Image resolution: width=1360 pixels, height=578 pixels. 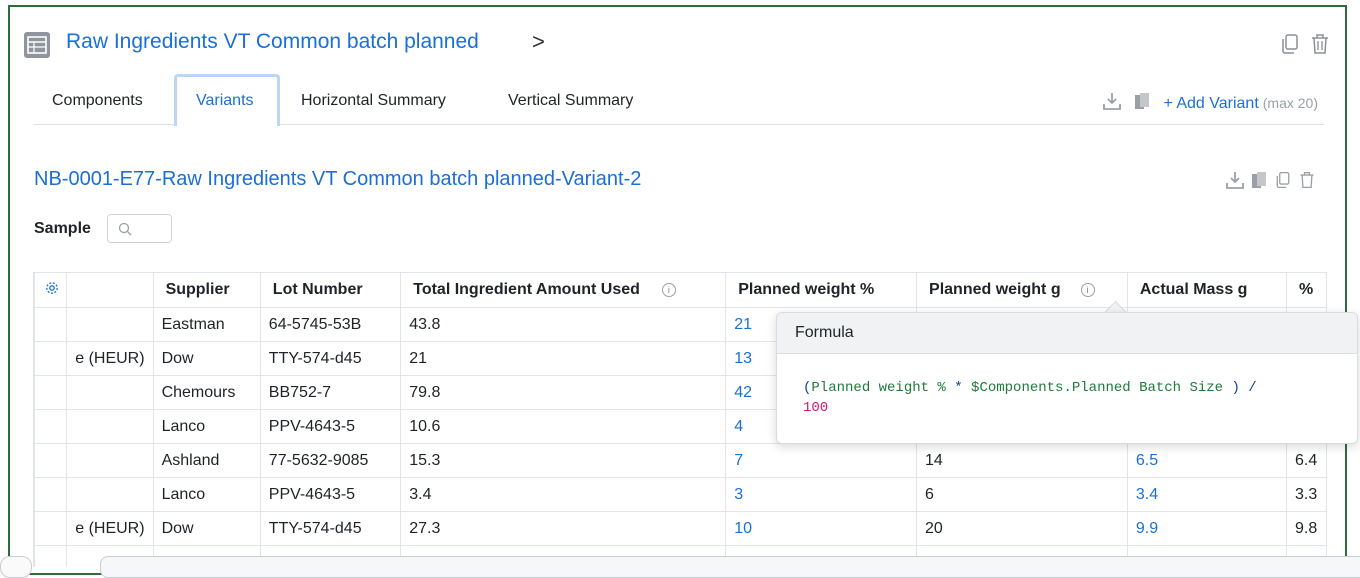 I want to click on add-variant-button: + Add Variant (max 20), so click(x=1240, y=104).